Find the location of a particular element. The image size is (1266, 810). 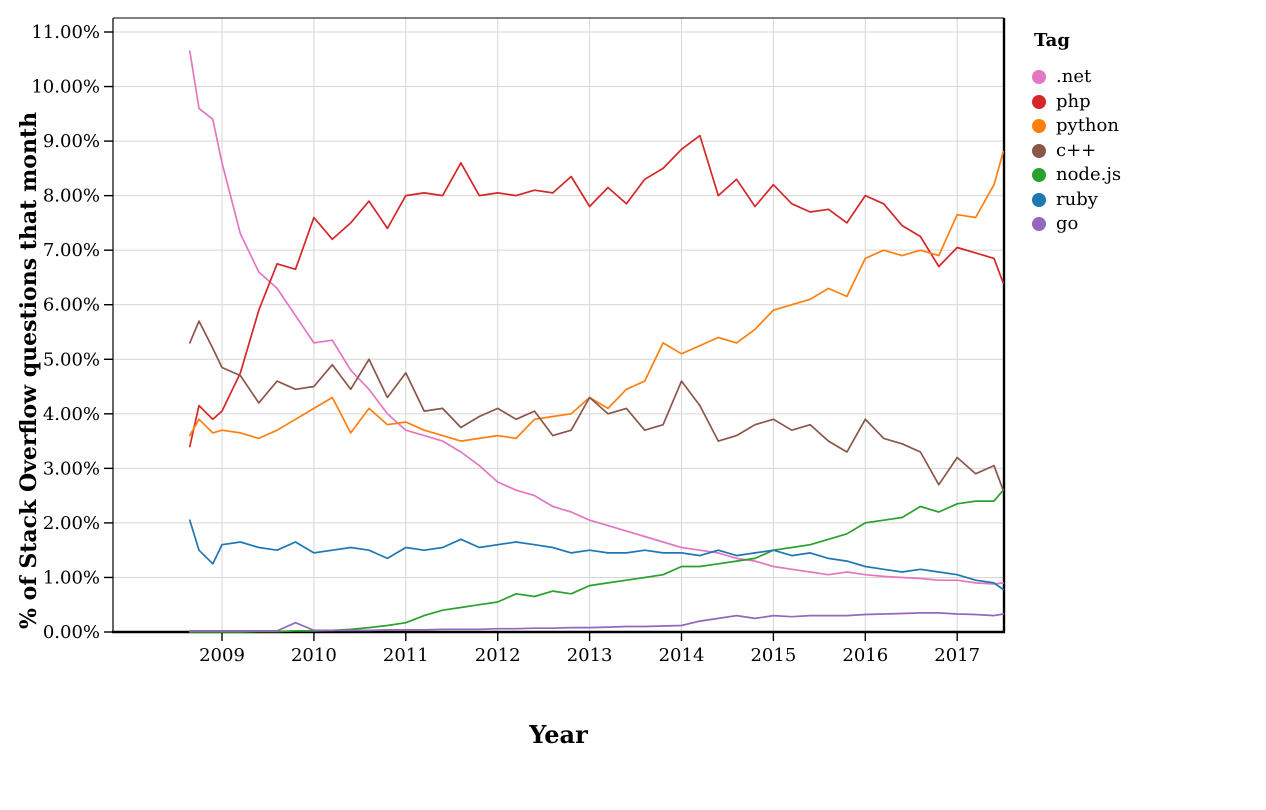

y-tick-label: 3.00% is located at coordinates (71, 468).